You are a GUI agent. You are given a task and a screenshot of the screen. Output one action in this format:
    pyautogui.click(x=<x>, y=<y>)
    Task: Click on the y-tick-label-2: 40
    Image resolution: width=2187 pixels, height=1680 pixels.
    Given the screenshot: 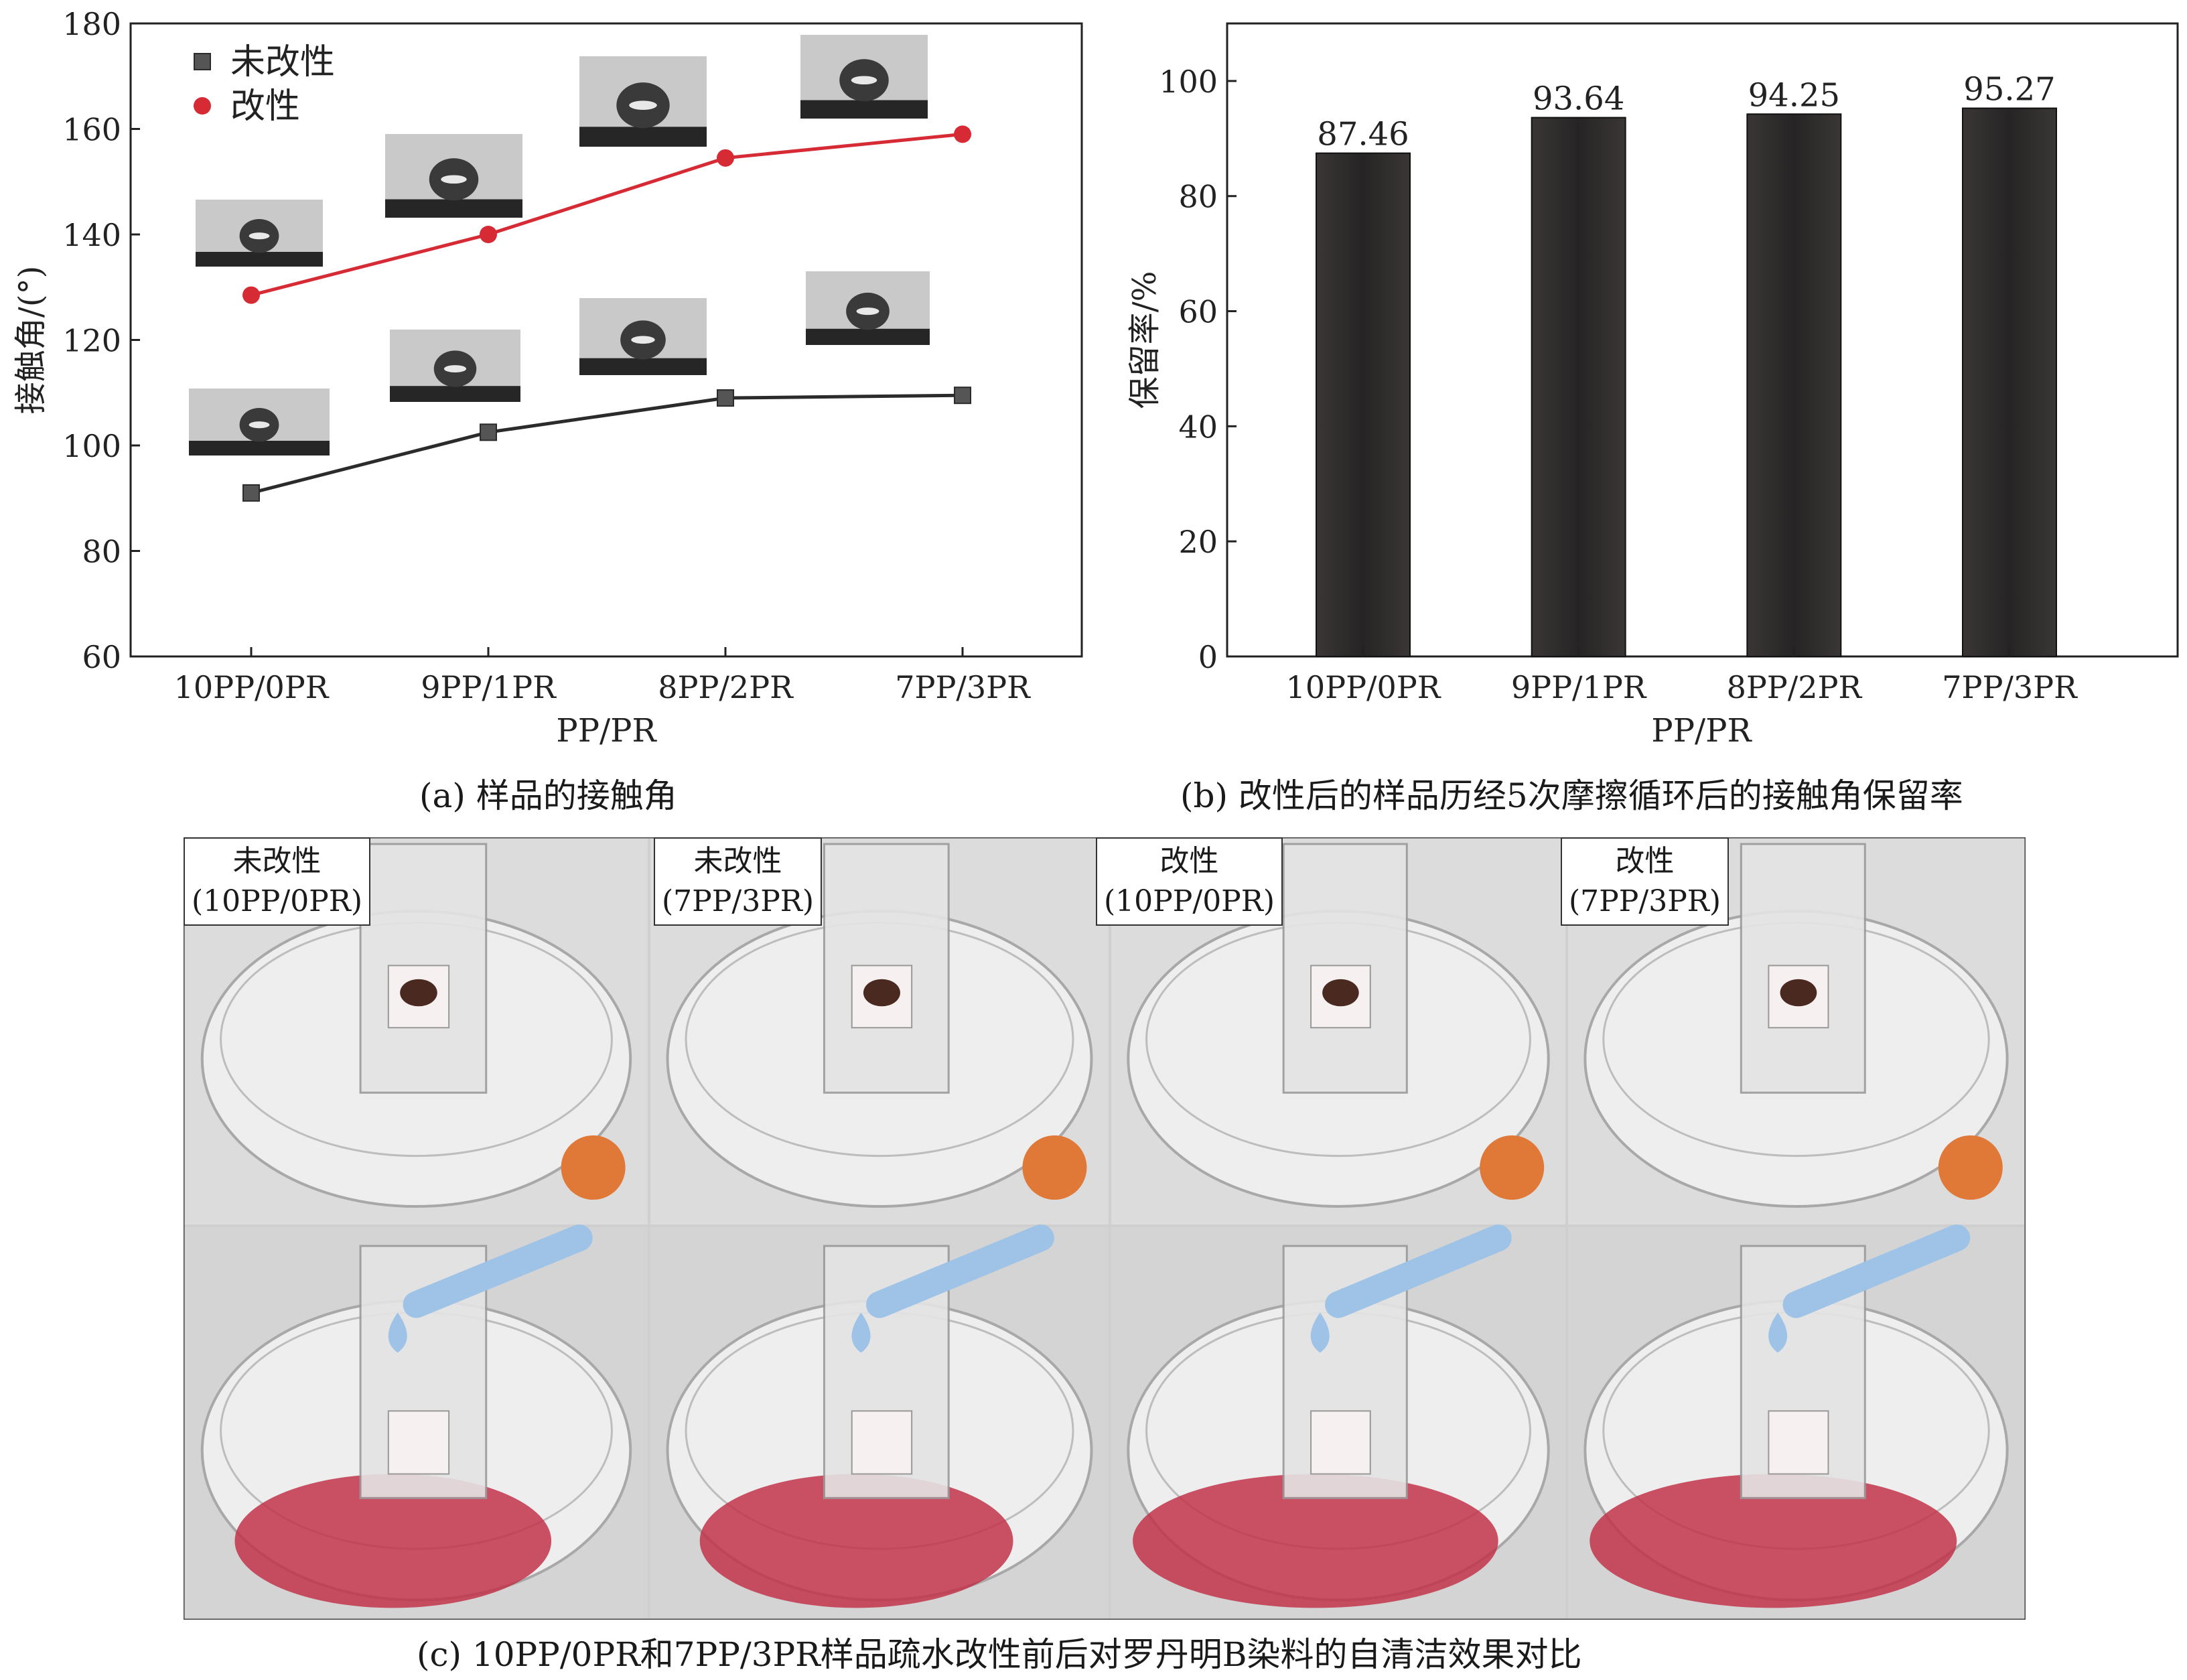 What is the action you would take?
    pyautogui.click(x=1198, y=427)
    